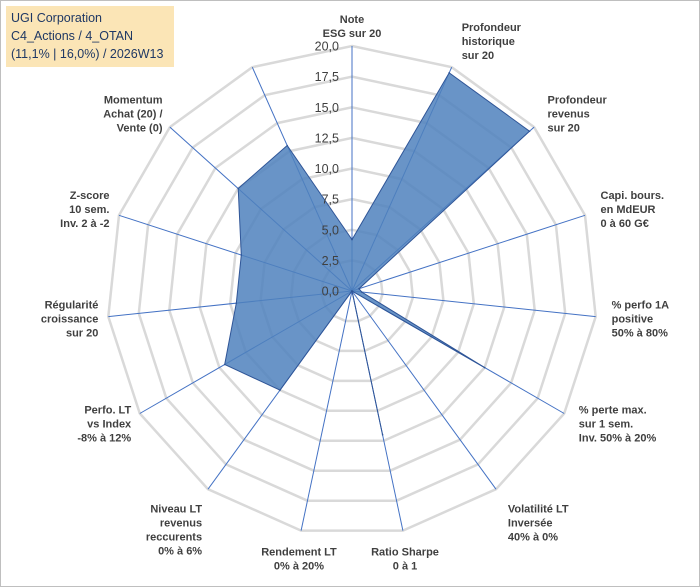 The image size is (700, 587). What do you see at coordinates (352, 27) in the screenshot?
I see `axis-label: Note ESG sur 20` at bounding box center [352, 27].